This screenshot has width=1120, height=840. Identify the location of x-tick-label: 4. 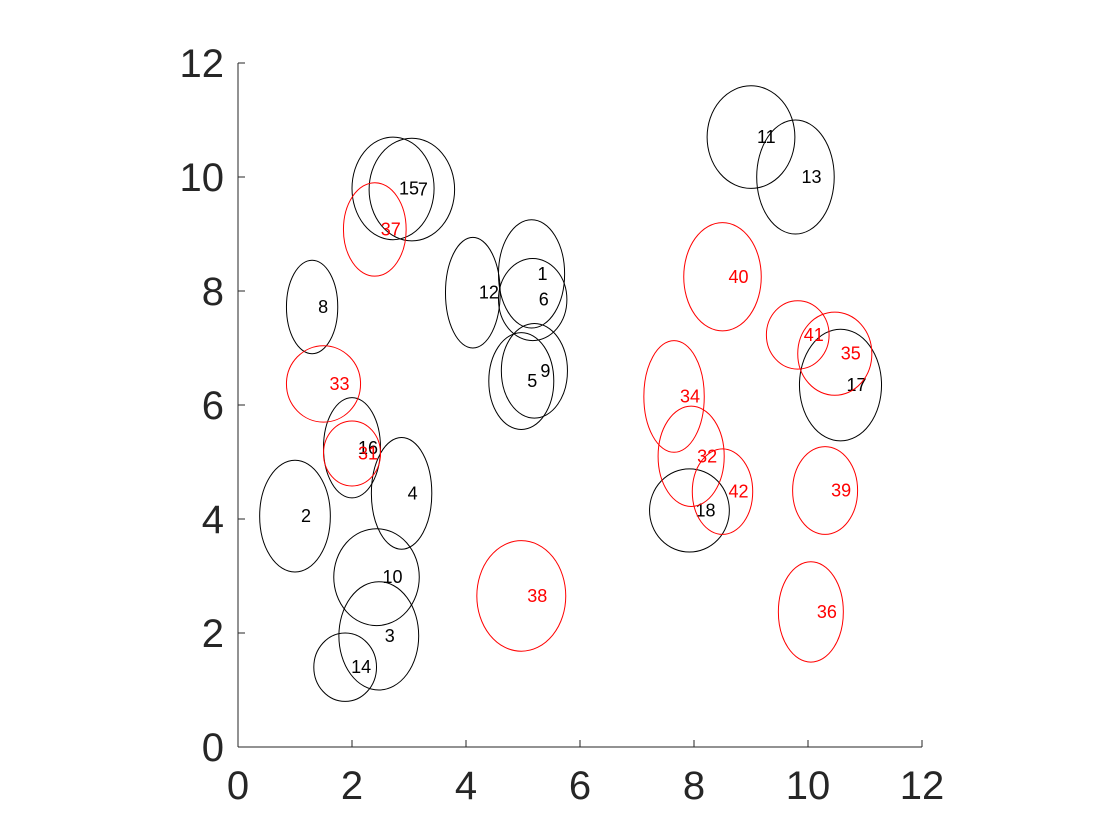
(466, 786).